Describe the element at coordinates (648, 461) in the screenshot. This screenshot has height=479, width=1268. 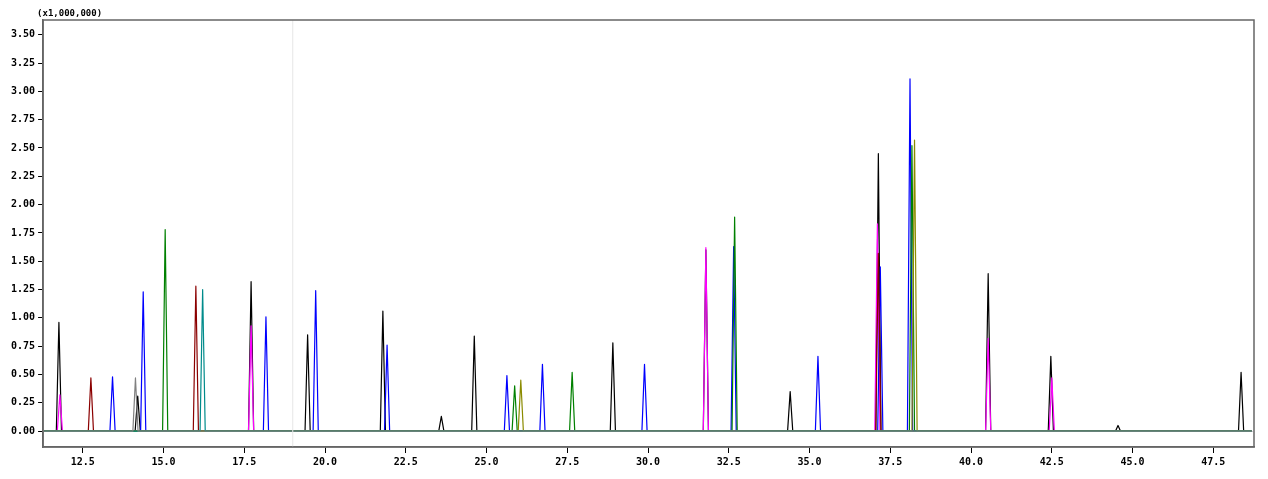
I see `x-tick-label: 30.0` at that location.